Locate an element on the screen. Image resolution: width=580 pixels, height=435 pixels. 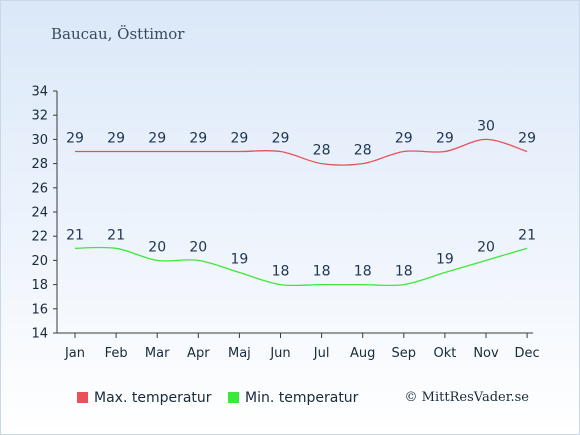
y-tick-label: 30 is located at coordinates (39, 140).